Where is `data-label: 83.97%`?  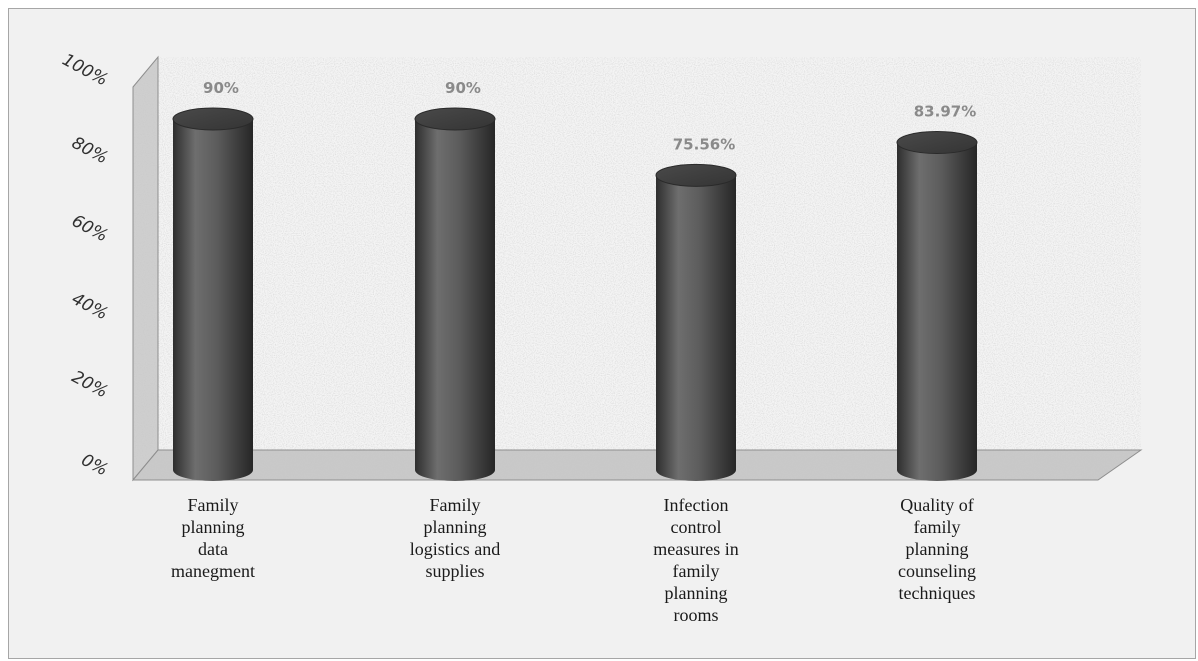
data-label: 83.97% is located at coordinates (945, 112).